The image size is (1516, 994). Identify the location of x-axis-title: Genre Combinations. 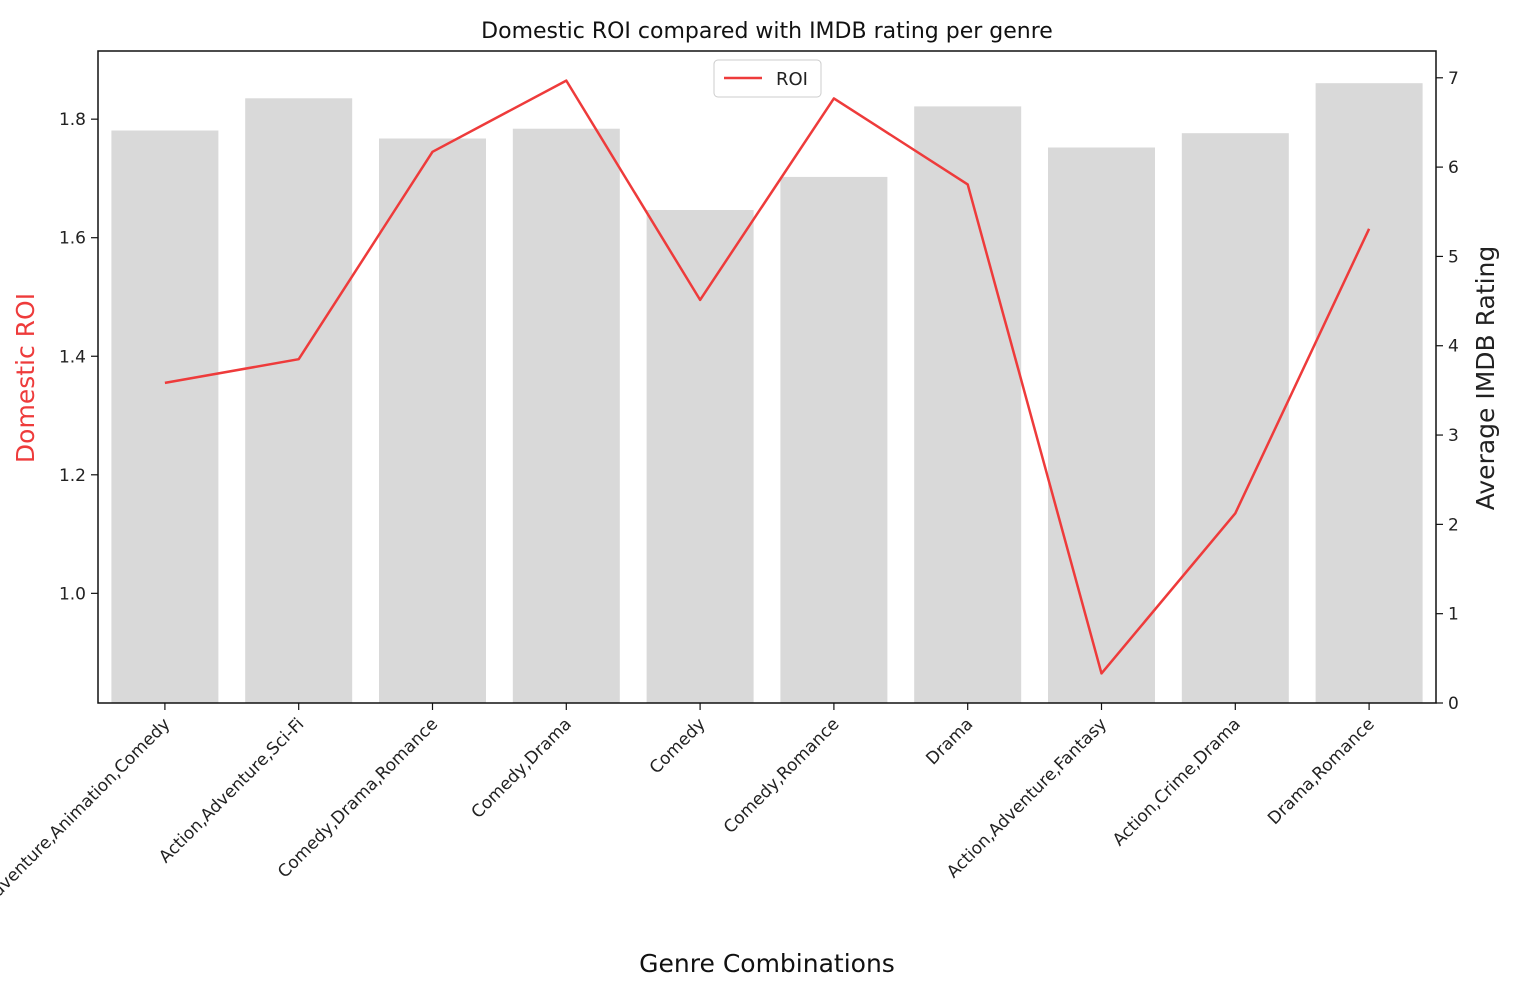
(767, 963).